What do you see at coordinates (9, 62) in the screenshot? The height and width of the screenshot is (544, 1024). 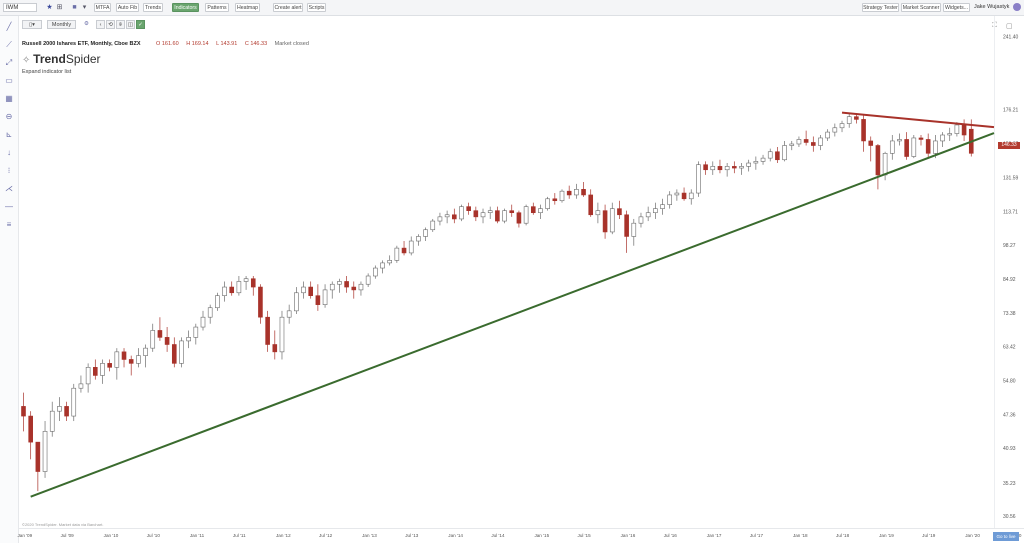 I see `channel-tool-icon: ⤢` at bounding box center [9, 62].